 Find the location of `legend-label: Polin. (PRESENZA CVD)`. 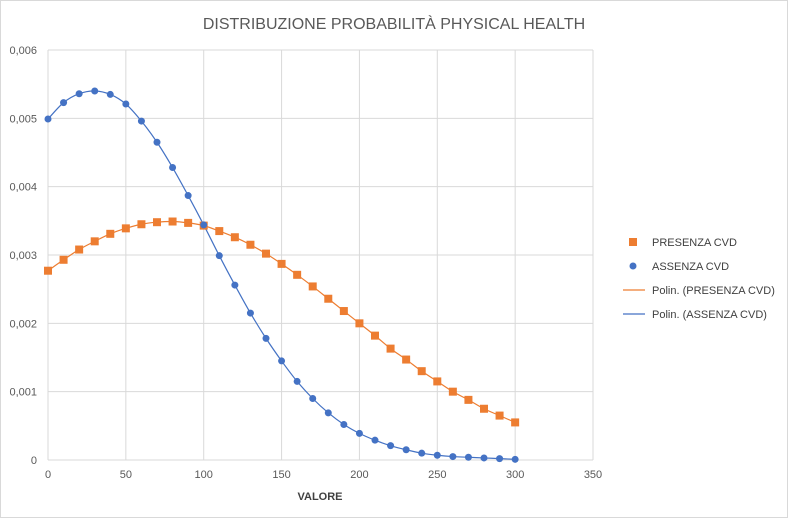

legend-label: Polin. (PRESENZA CVD) is located at coordinates (713, 291).